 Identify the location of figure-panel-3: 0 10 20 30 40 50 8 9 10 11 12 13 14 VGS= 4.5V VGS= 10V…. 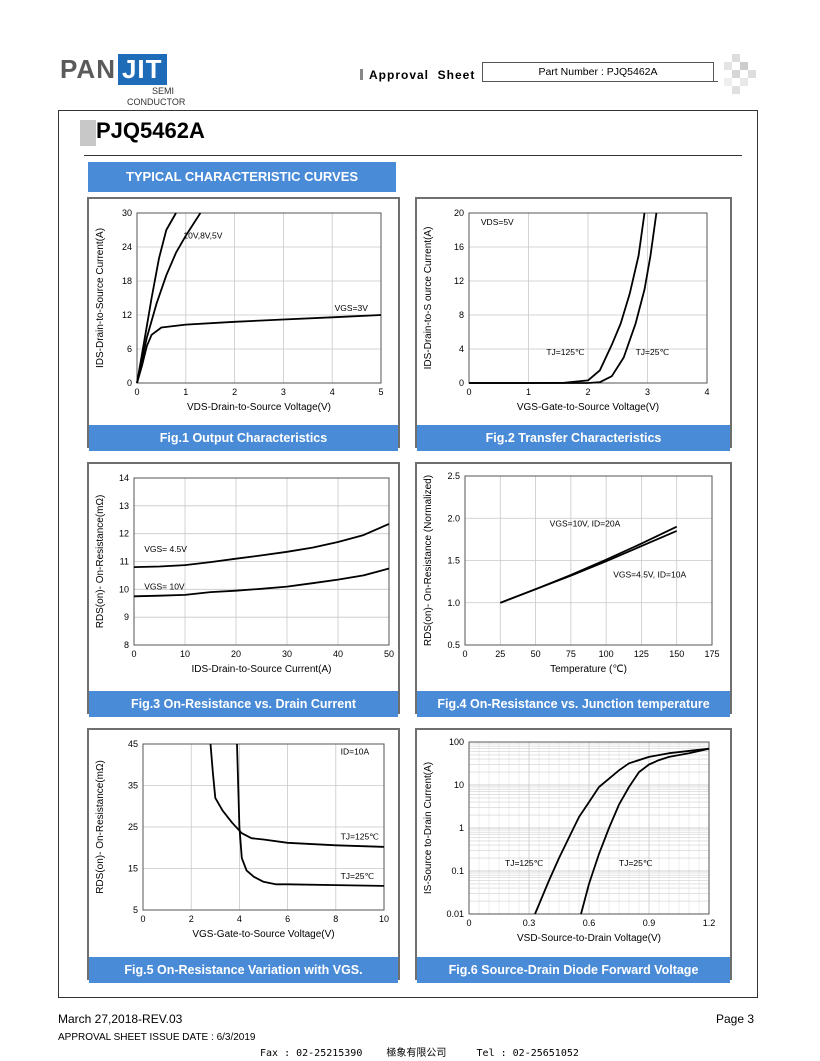
(243, 589).